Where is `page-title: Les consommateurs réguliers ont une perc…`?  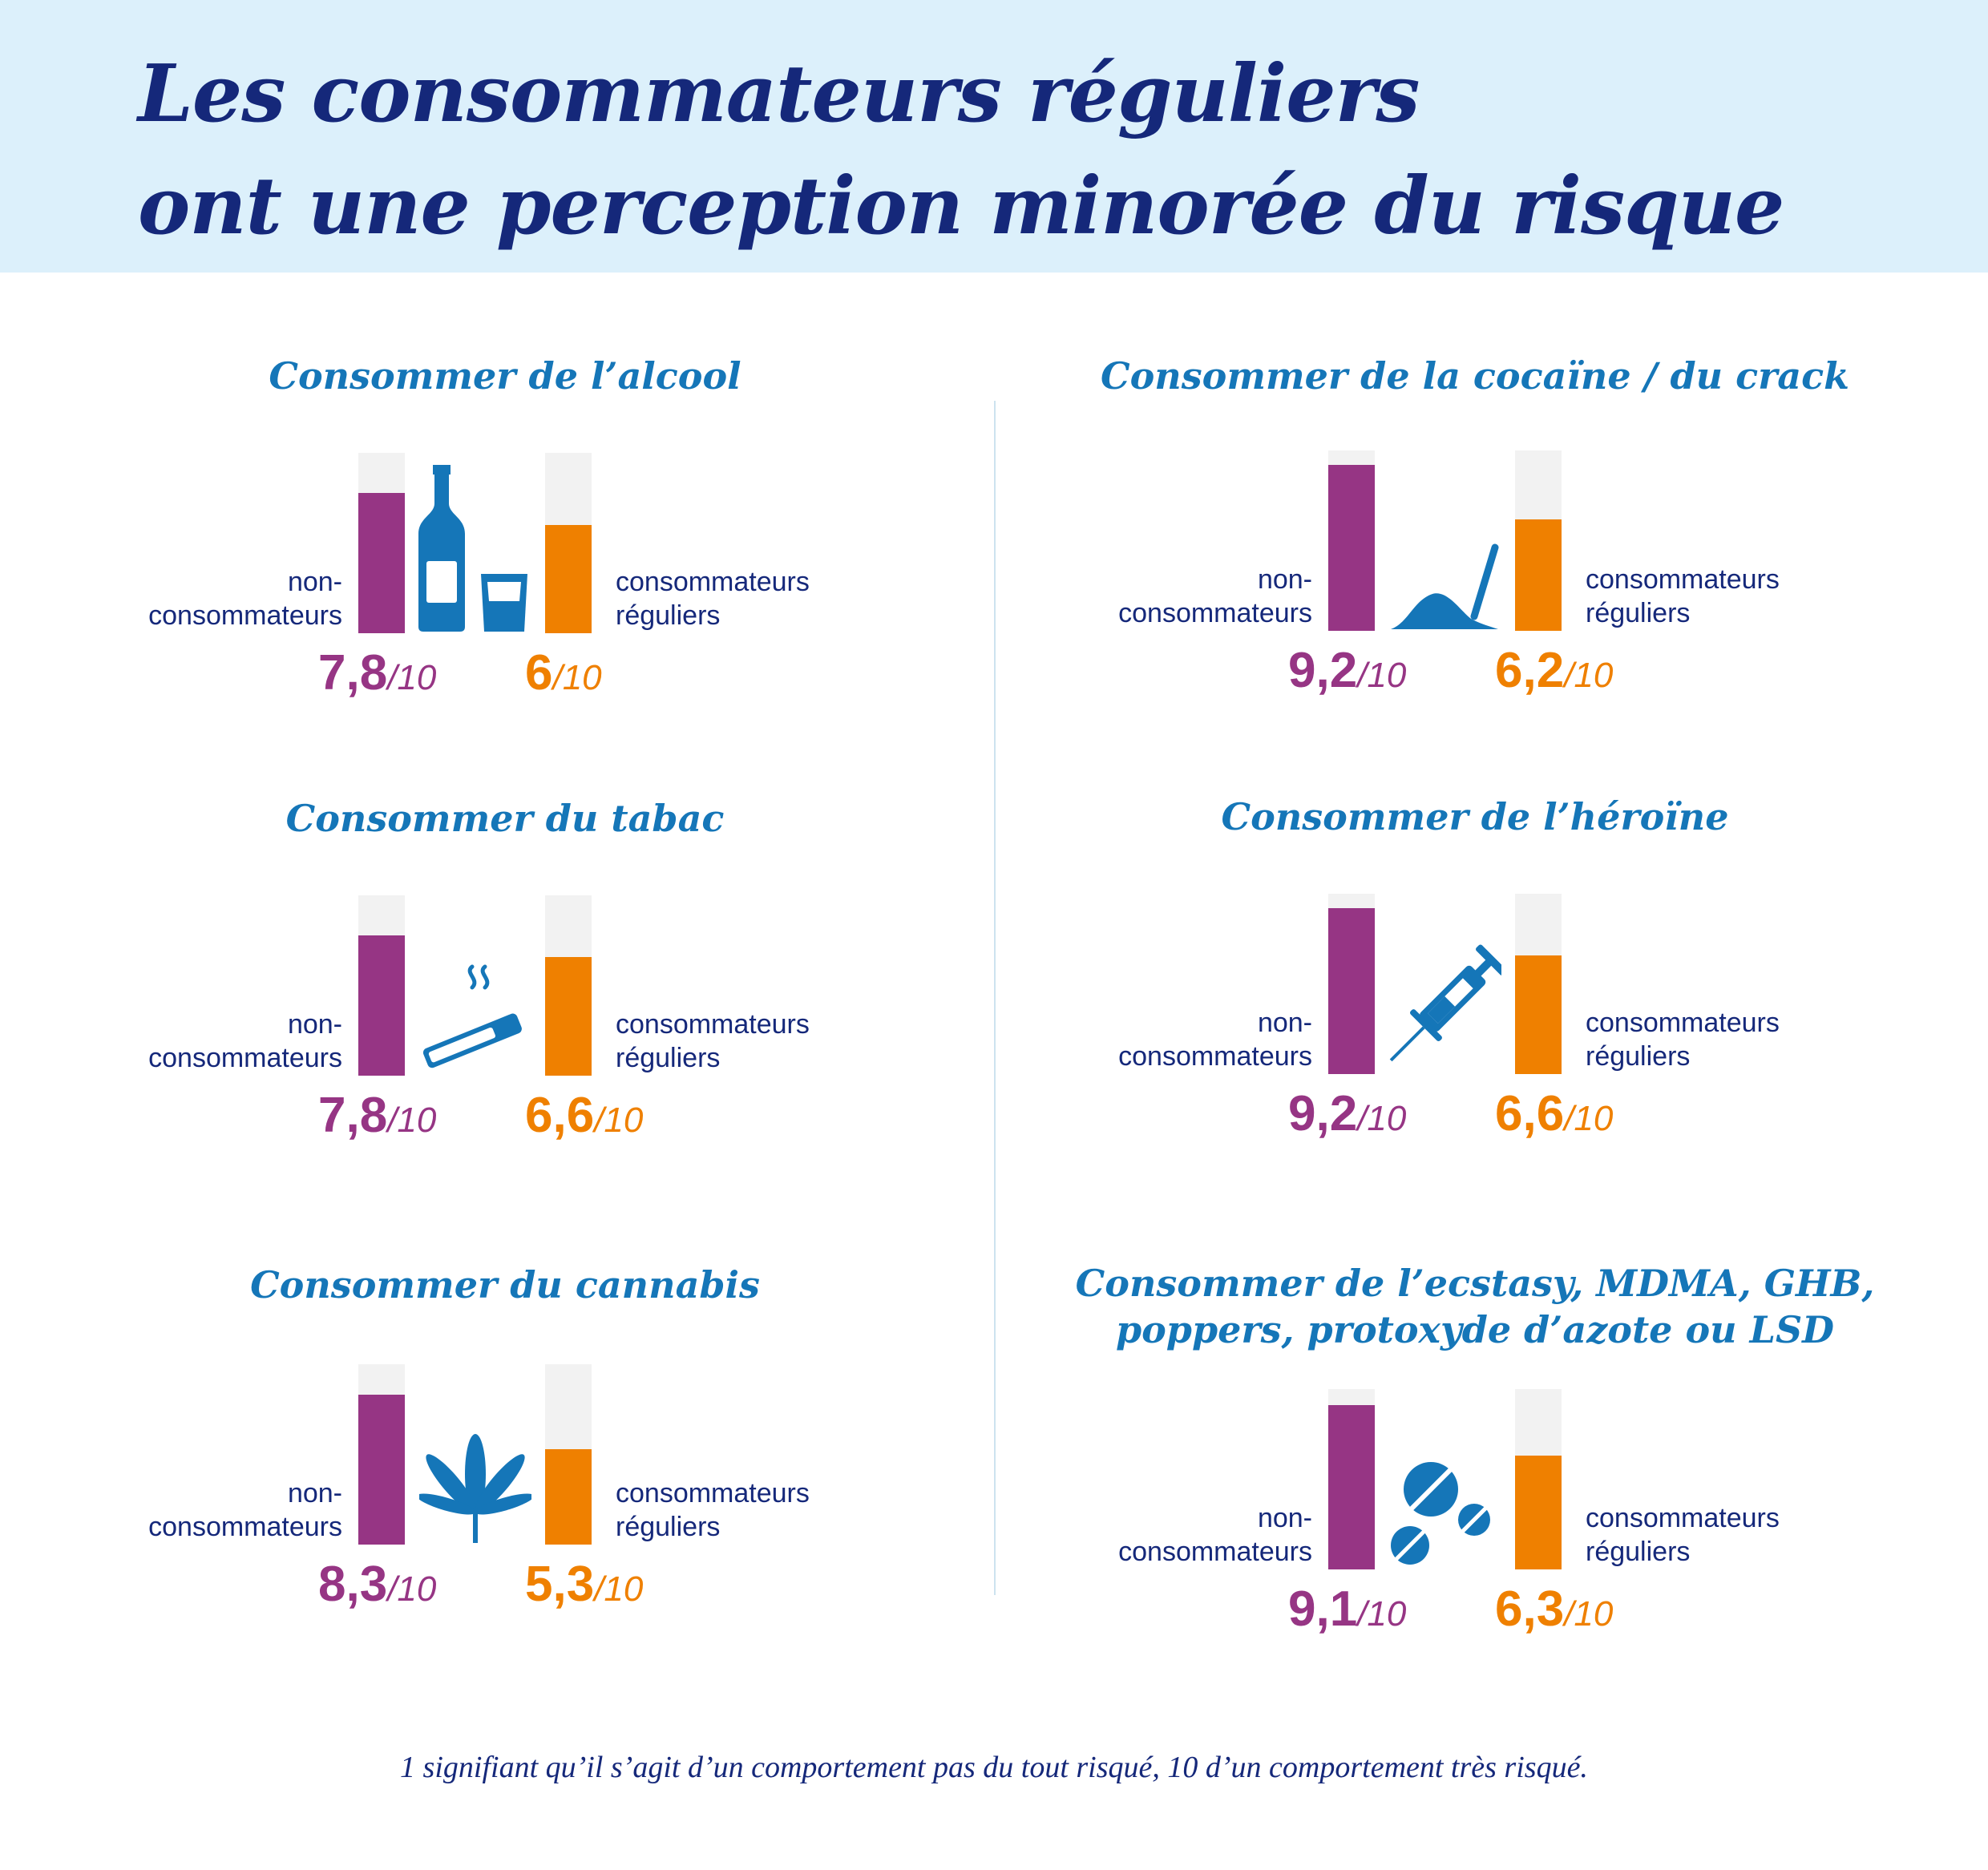
page-title: Les consommateurs réguliers ont une perc… is located at coordinates (961, 150).